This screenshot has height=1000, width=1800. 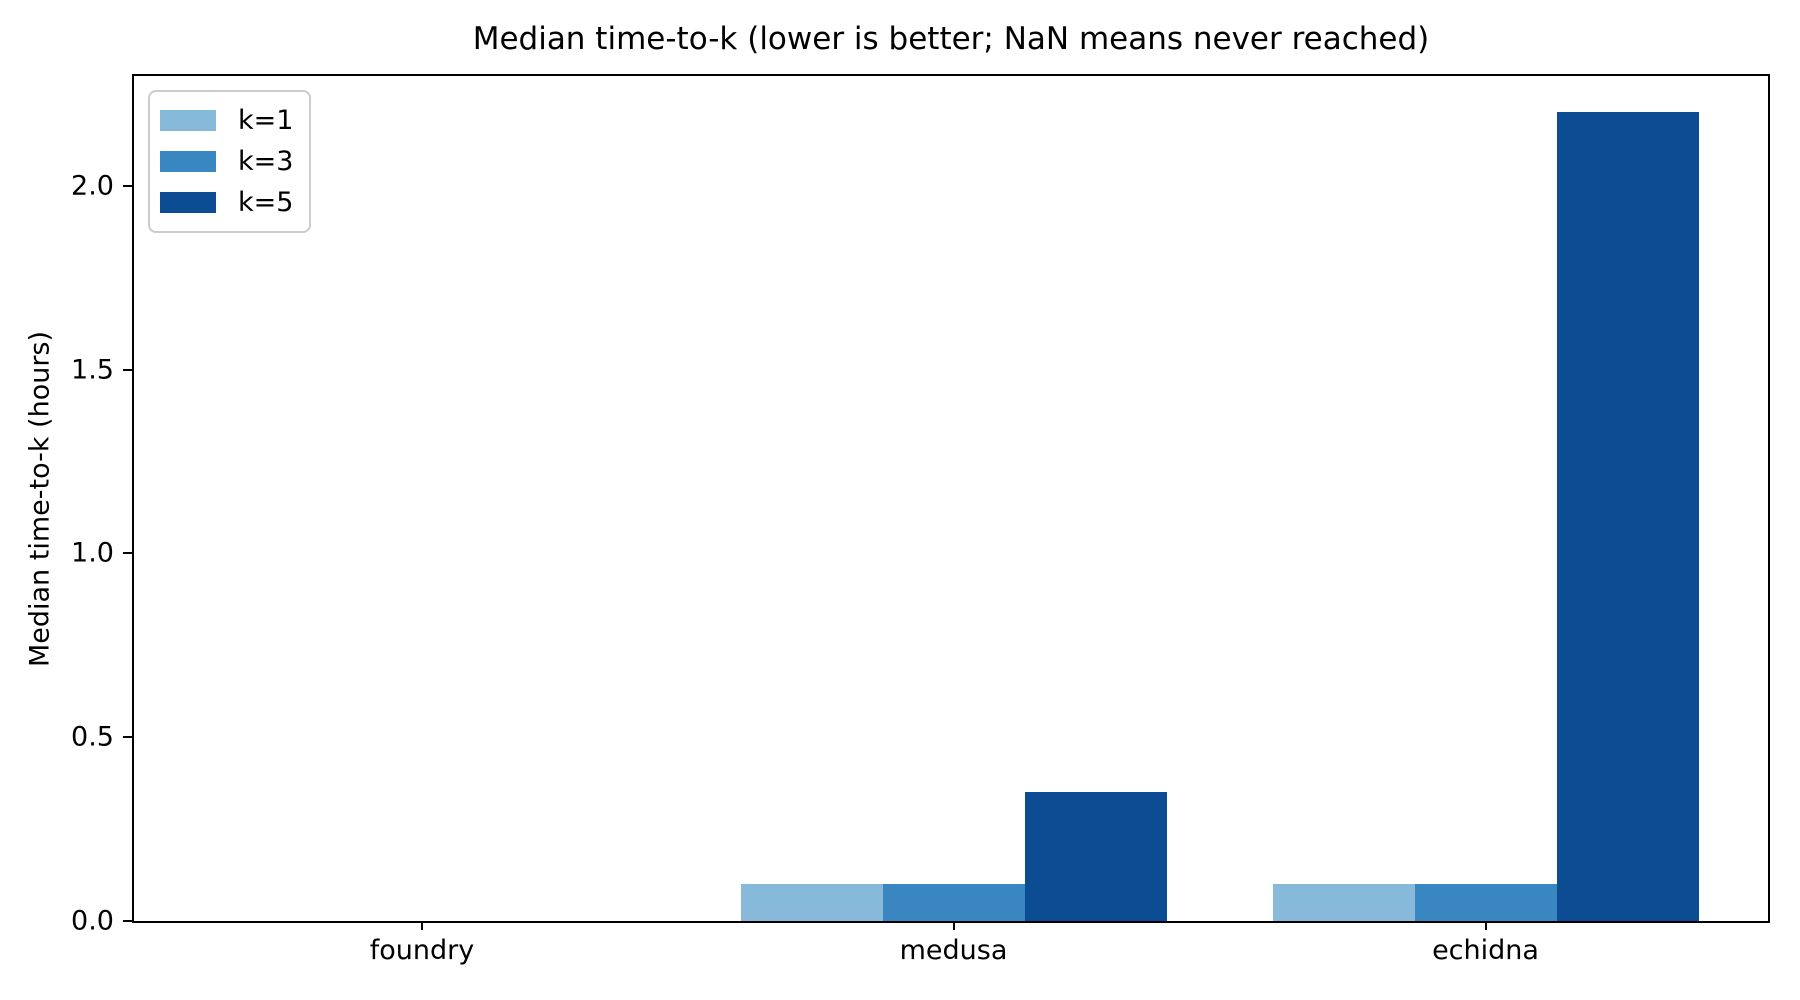 What do you see at coordinates (1343, 902) in the screenshot?
I see `bar-echidna-k=1` at bounding box center [1343, 902].